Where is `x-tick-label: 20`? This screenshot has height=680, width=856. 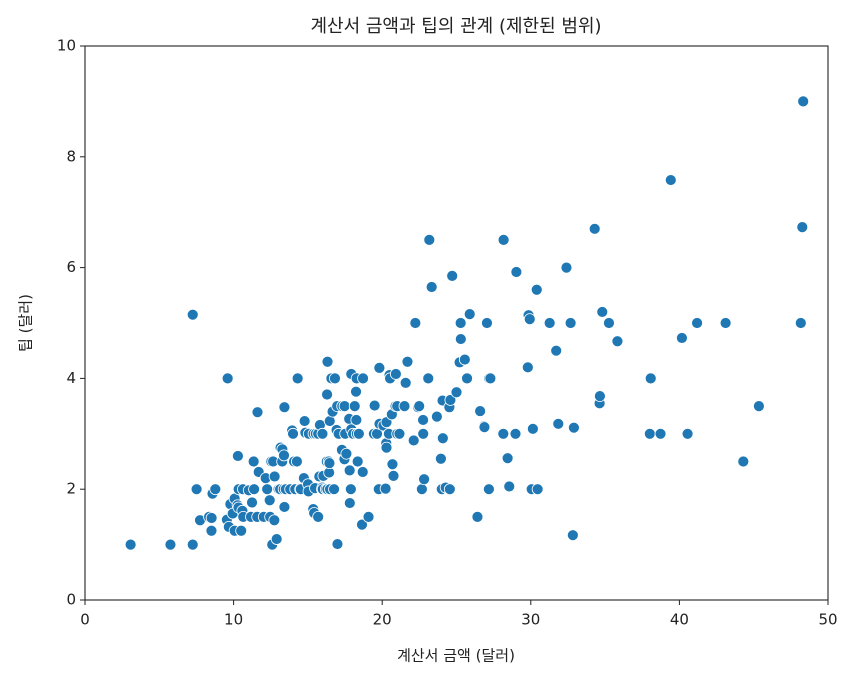
x-tick-label: 20 is located at coordinates (382, 620).